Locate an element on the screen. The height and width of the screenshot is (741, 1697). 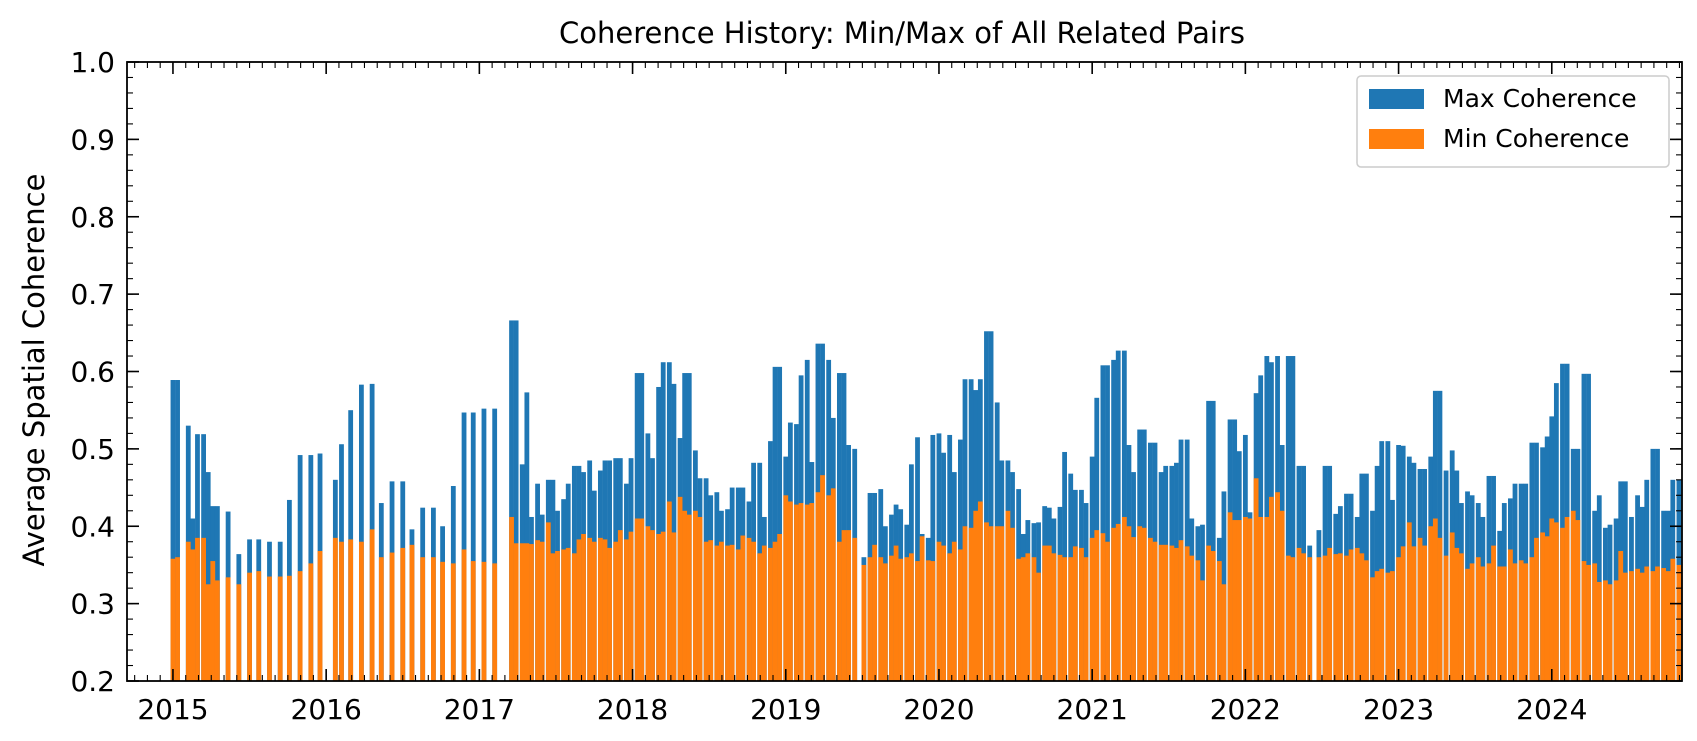
x-tick-label: 2022 is located at coordinates (1245, 709).